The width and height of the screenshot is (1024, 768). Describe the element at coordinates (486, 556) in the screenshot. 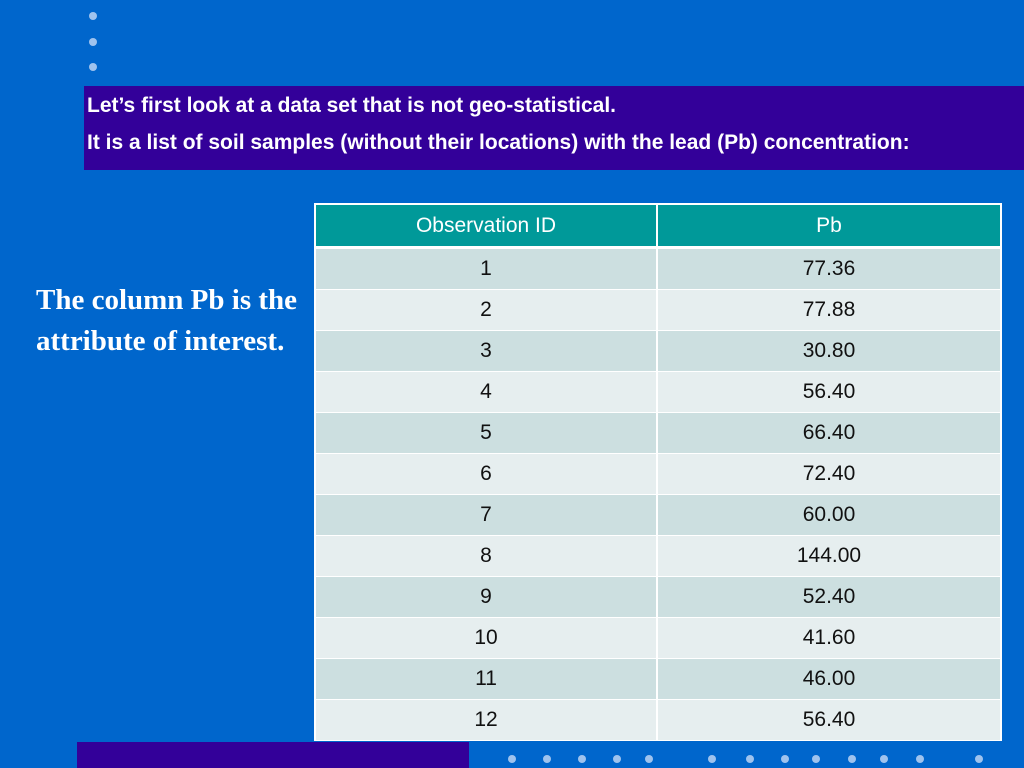

I see `observation-id-cell: 8` at that location.